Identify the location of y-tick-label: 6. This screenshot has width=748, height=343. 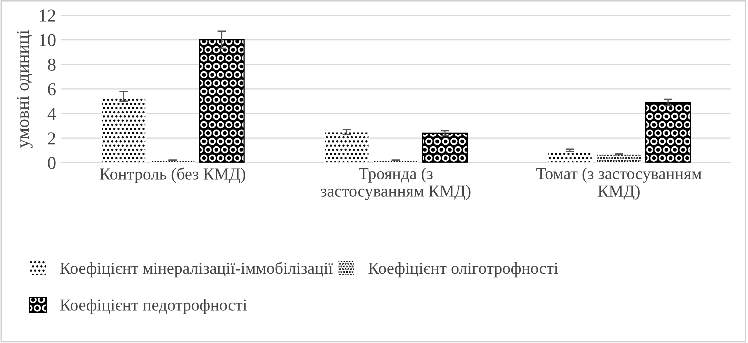
(52, 89).